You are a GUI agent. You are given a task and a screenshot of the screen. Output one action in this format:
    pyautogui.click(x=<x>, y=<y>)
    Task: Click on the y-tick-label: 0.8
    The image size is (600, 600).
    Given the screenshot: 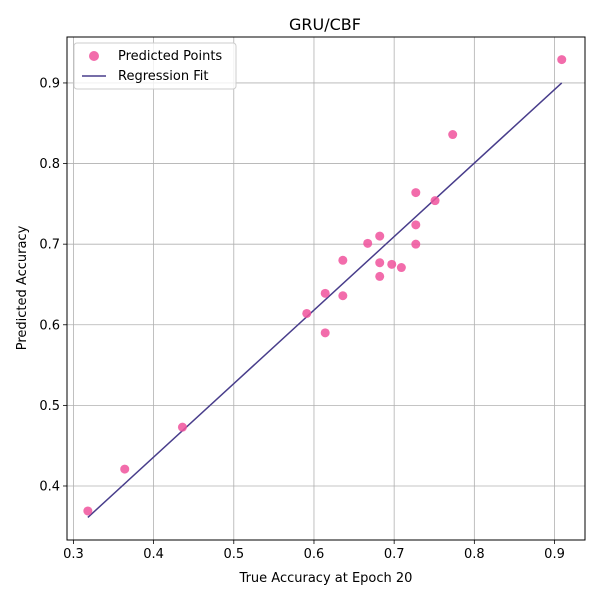 What is the action you would take?
    pyautogui.click(x=49, y=164)
    